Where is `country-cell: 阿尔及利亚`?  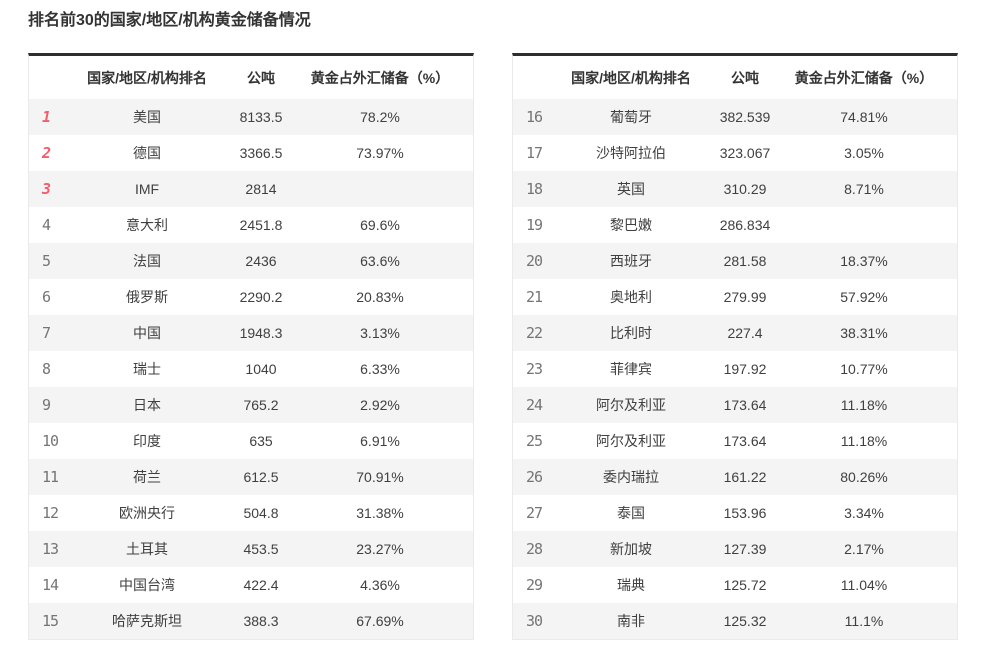 country-cell: 阿尔及利亚 is located at coordinates (631, 441).